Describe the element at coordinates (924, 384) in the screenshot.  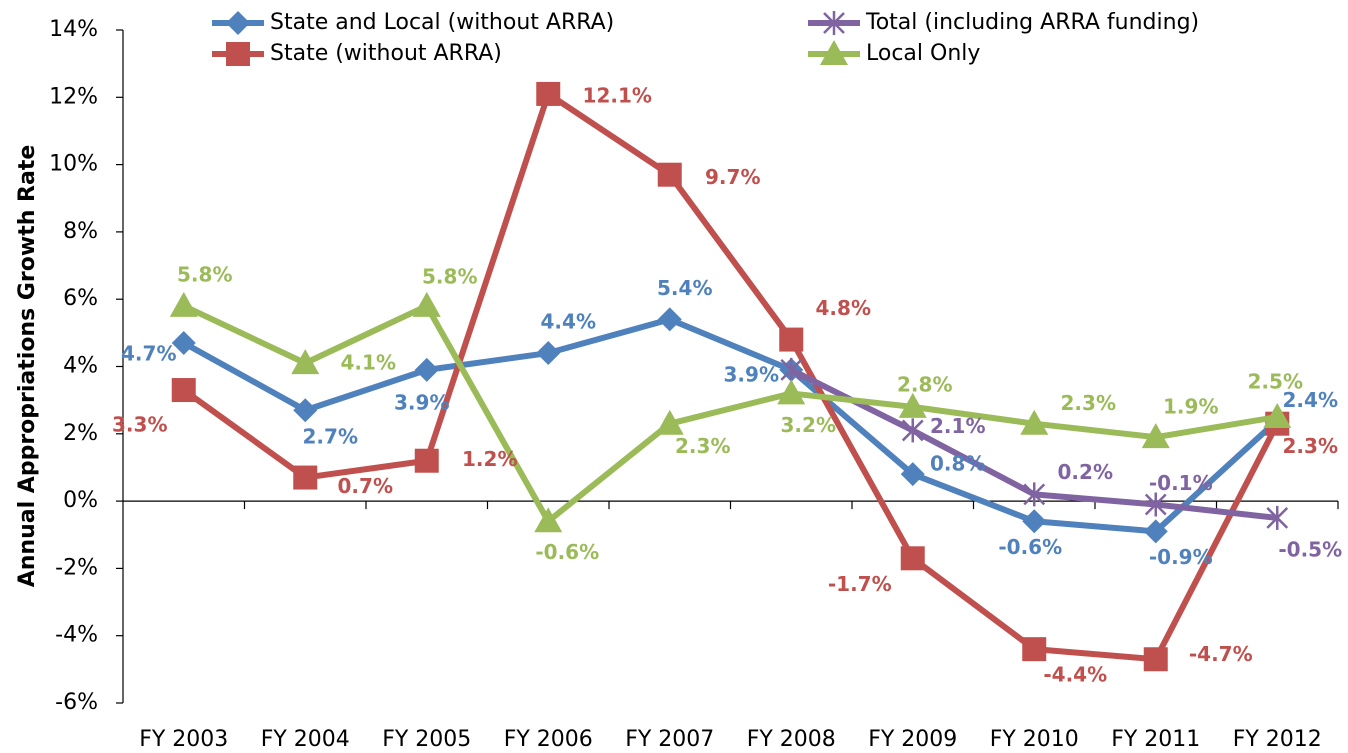
I see `data-label: 2.8%` at that location.